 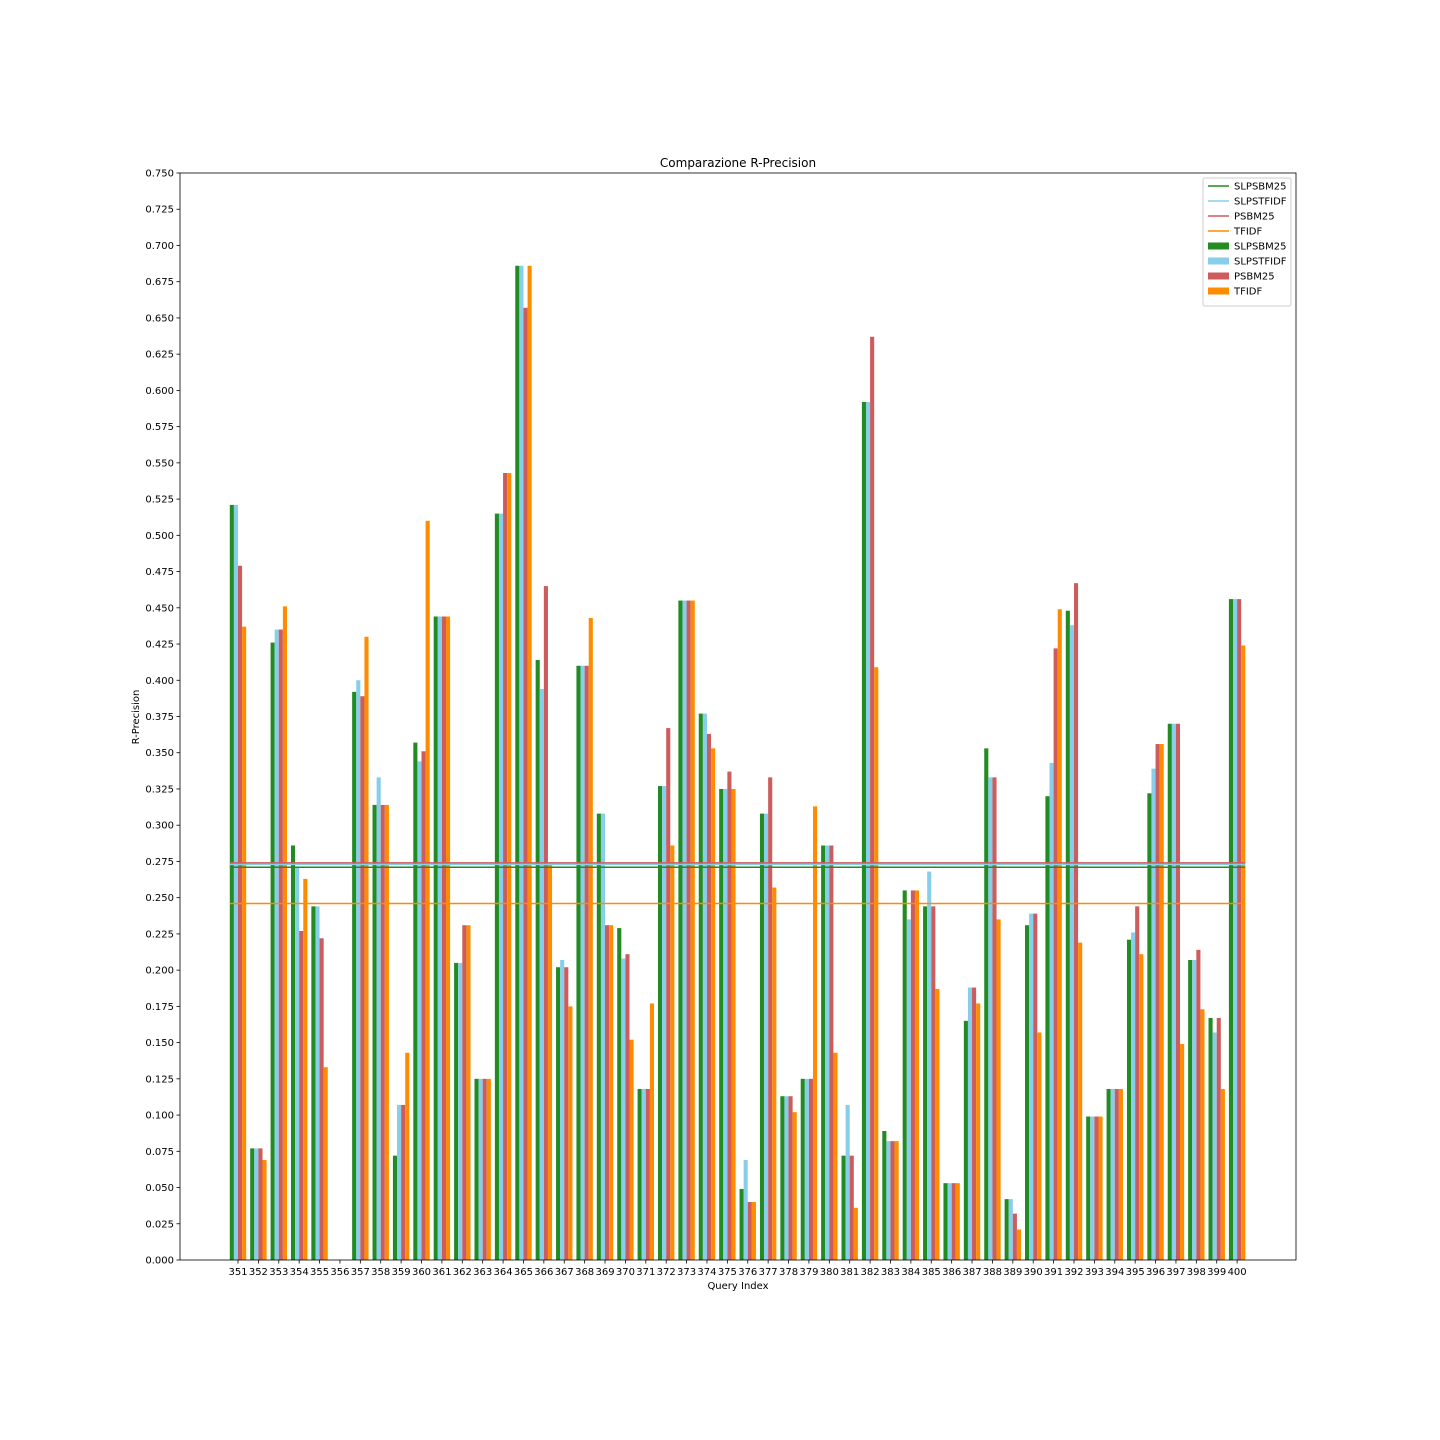 I want to click on y-tick-label: 0.100, so click(x=159, y=1116).